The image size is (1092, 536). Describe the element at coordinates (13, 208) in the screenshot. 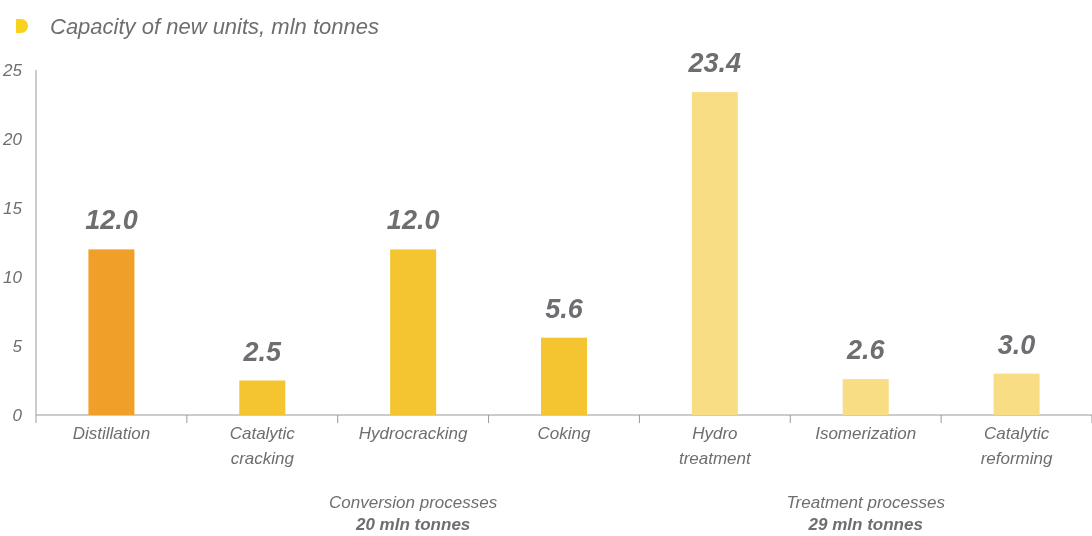

I see `y-tick-label: 15` at that location.